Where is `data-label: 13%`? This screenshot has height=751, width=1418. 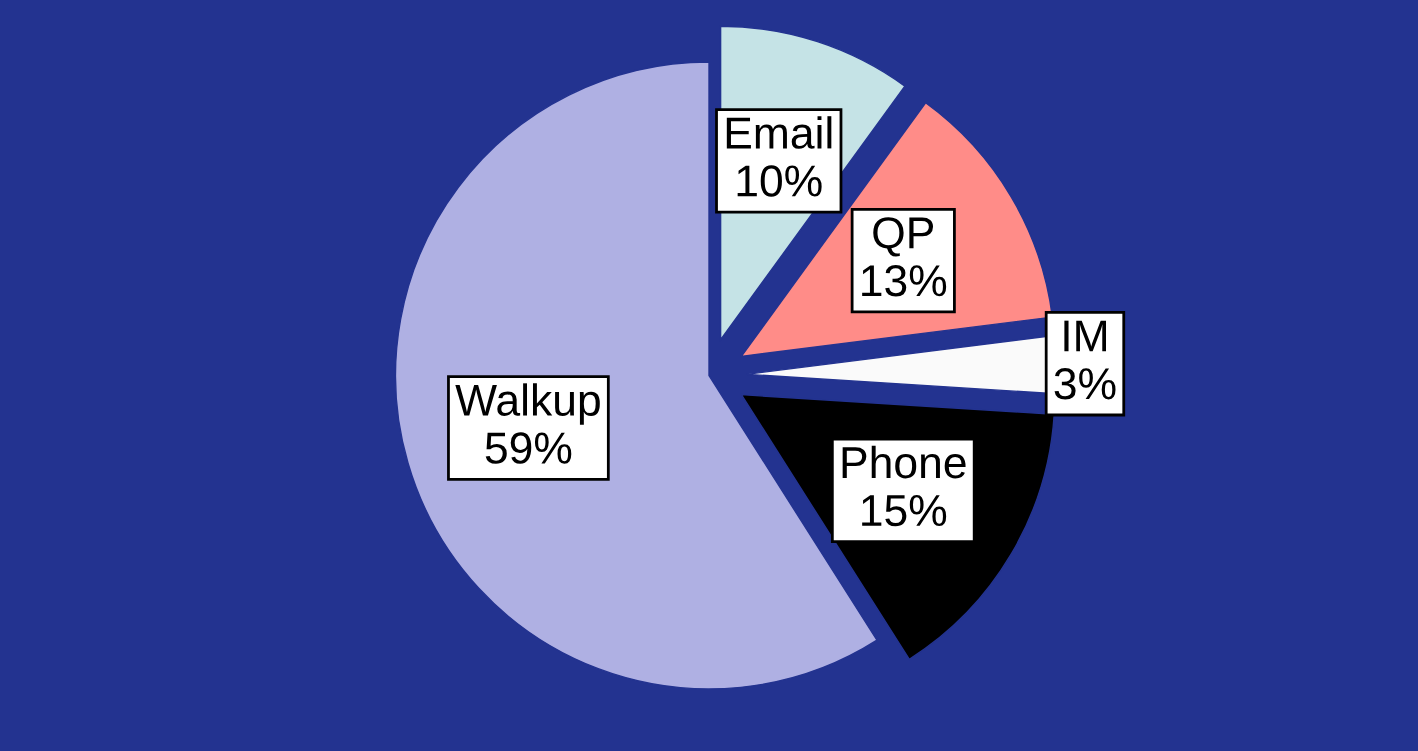 data-label: 13% is located at coordinates (904, 281).